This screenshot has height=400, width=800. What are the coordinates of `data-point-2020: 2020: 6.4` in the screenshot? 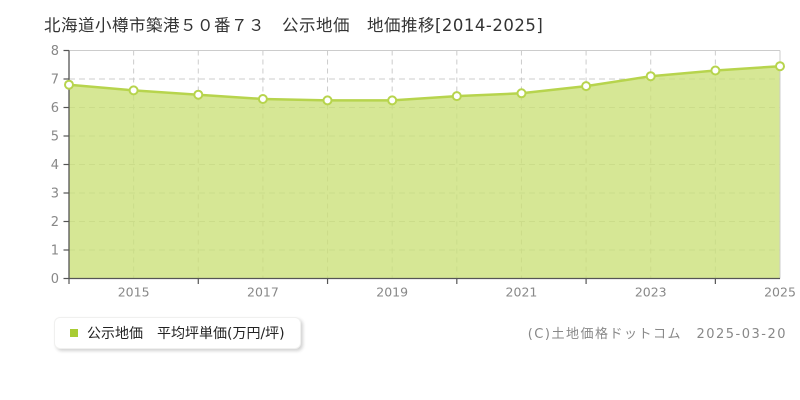 It's located at (456, 96).